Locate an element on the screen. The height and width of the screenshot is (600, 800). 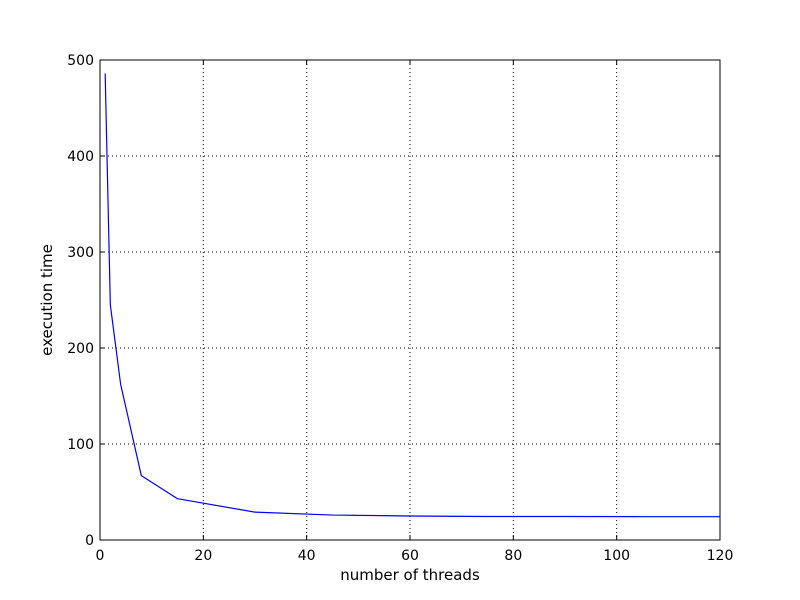
y-tick-label: 0 is located at coordinates (89, 541).